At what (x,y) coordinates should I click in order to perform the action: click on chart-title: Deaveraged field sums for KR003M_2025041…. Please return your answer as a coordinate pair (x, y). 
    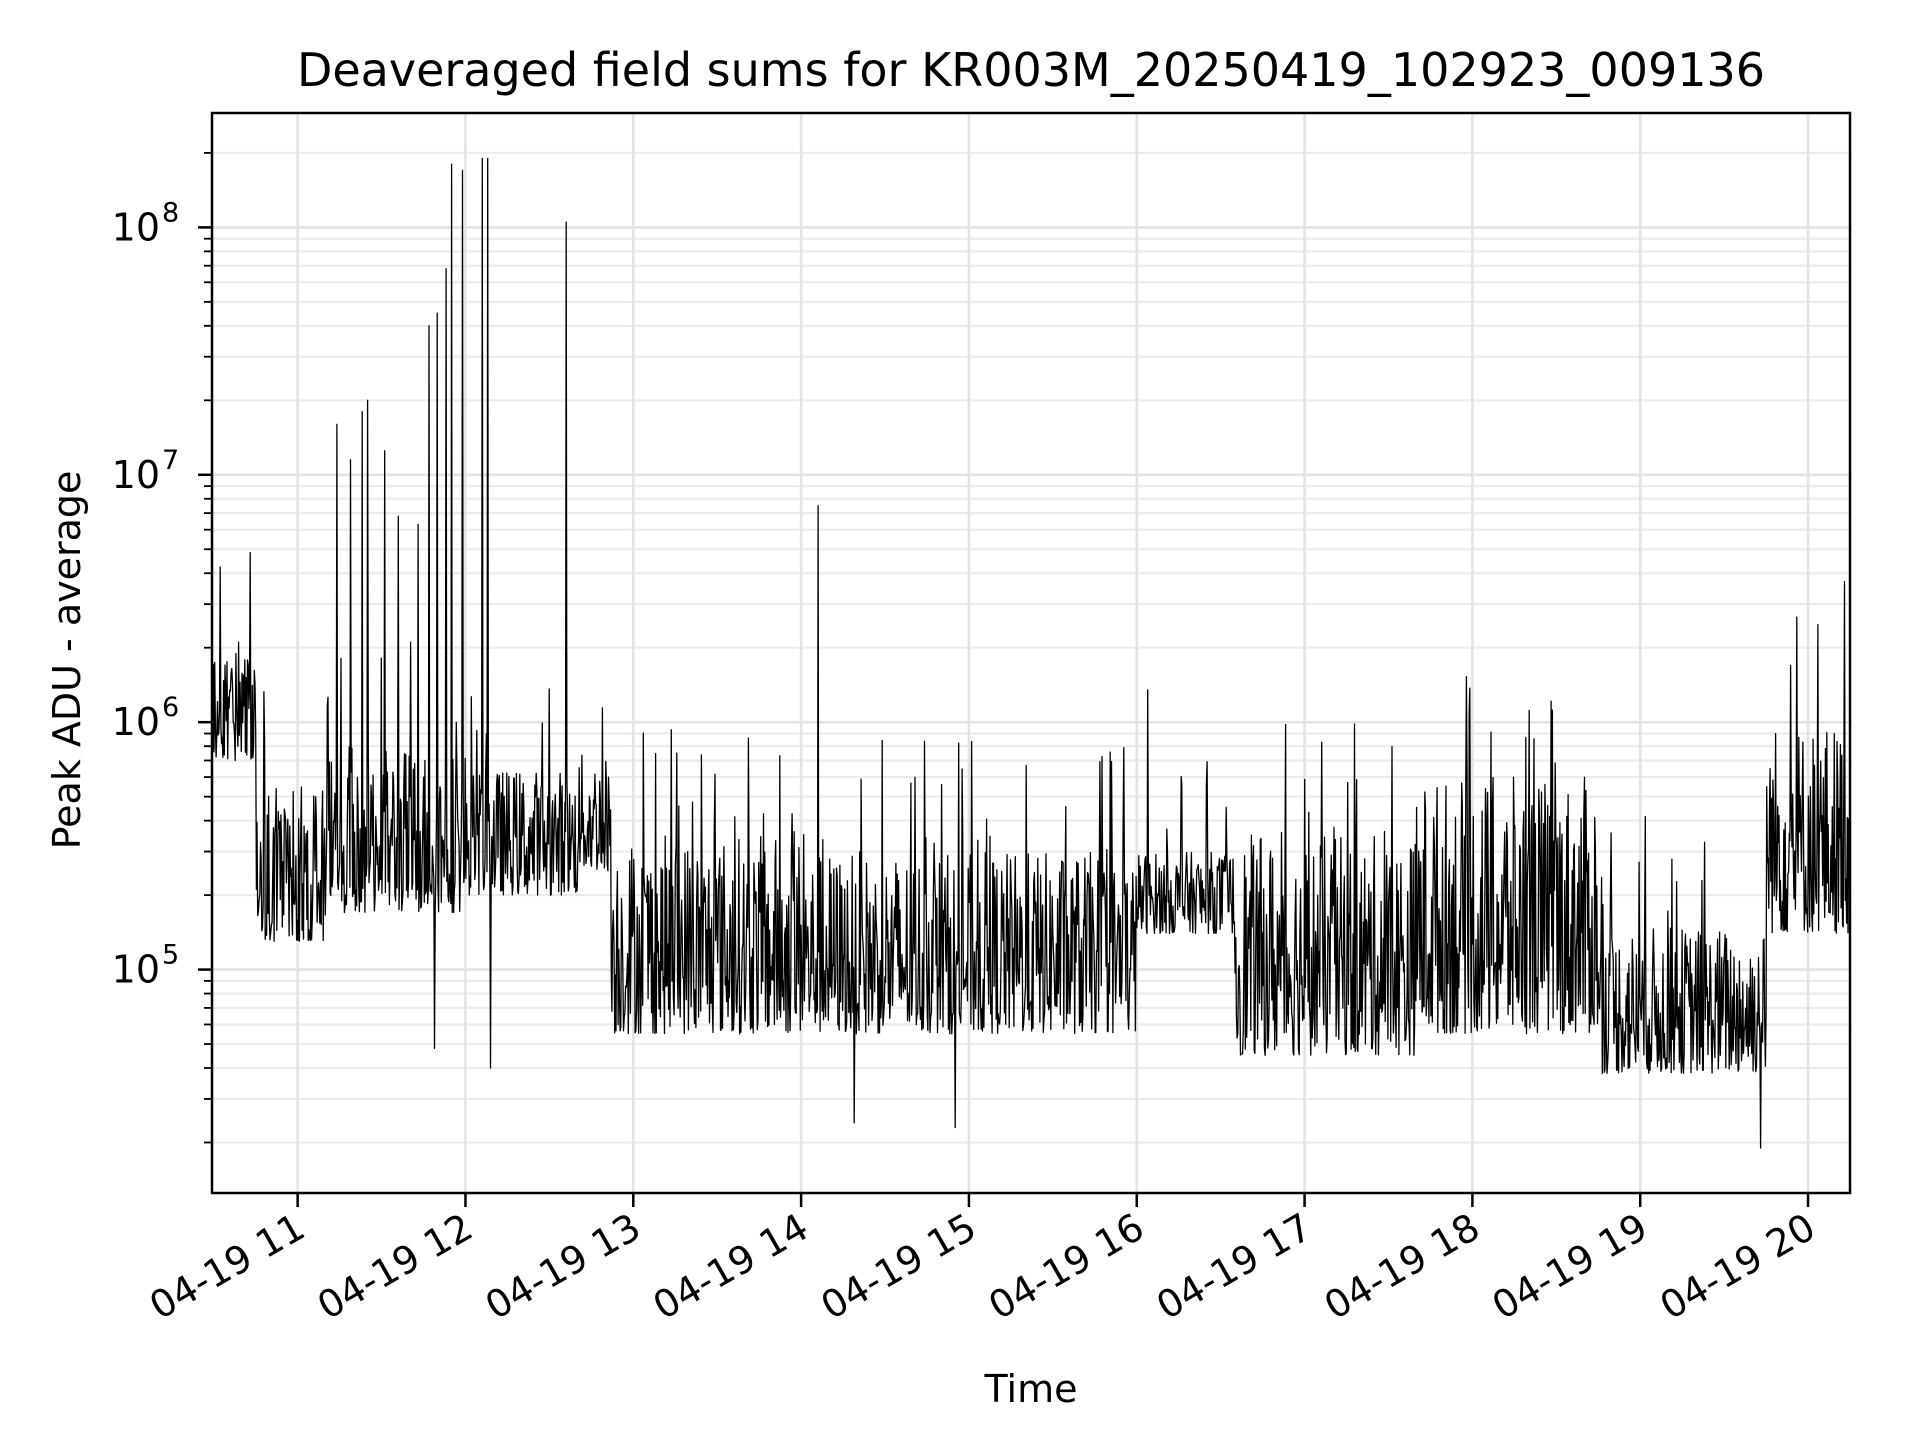
    Looking at the image, I should click on (1031, 70).